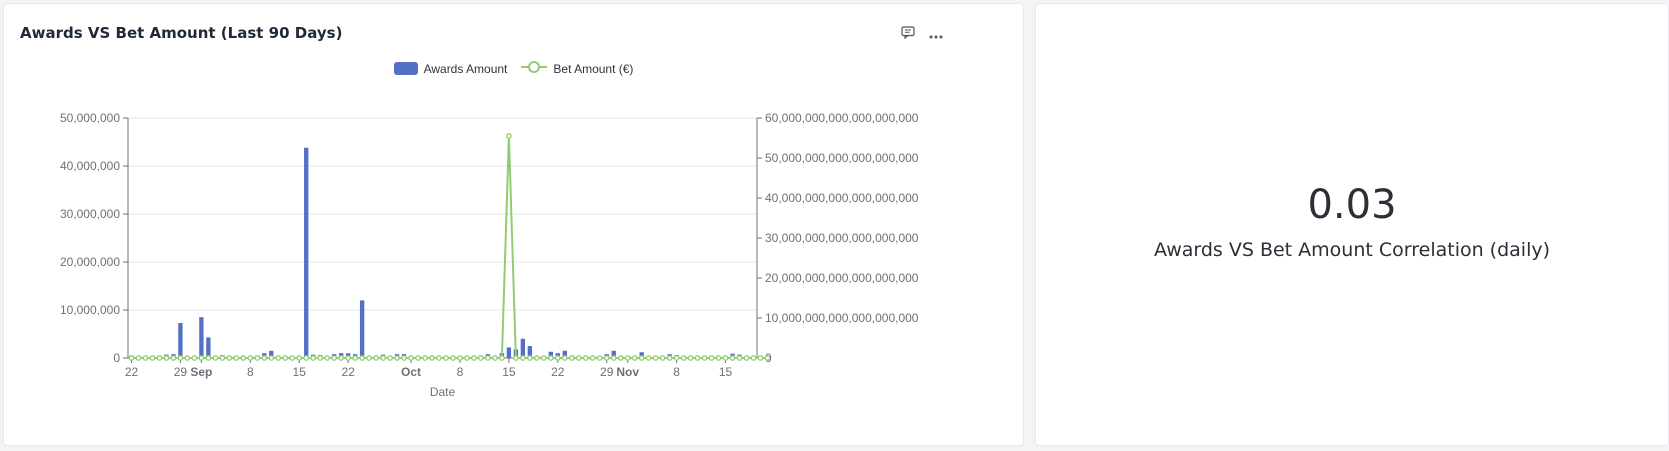  Describe the element at coordinates (450, 69) in the screenshot. I see `legend-item-awards: Awards Amount` at that location.